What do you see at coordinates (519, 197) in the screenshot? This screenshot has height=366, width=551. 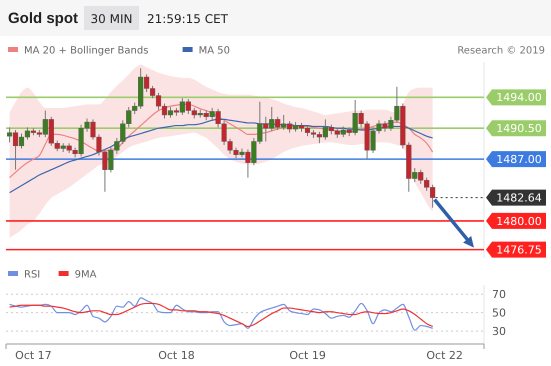 I see `y-tick-label: 1482.64` at bounding box center [519, 197].